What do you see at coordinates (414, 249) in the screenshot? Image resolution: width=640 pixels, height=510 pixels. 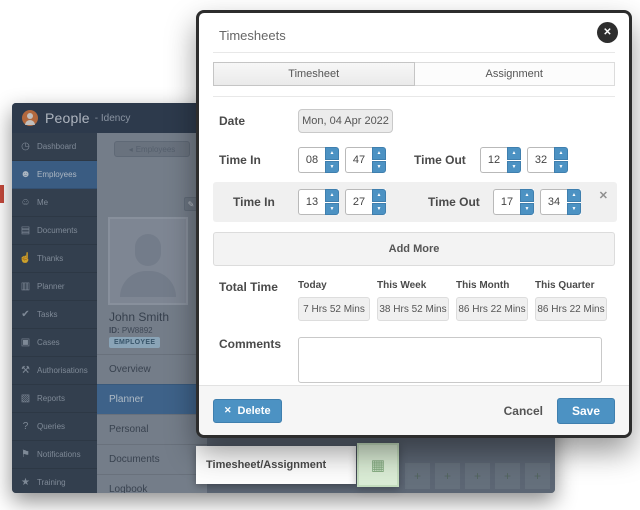 I see `add-more-button: Add More` at bounding box center [414, 249].